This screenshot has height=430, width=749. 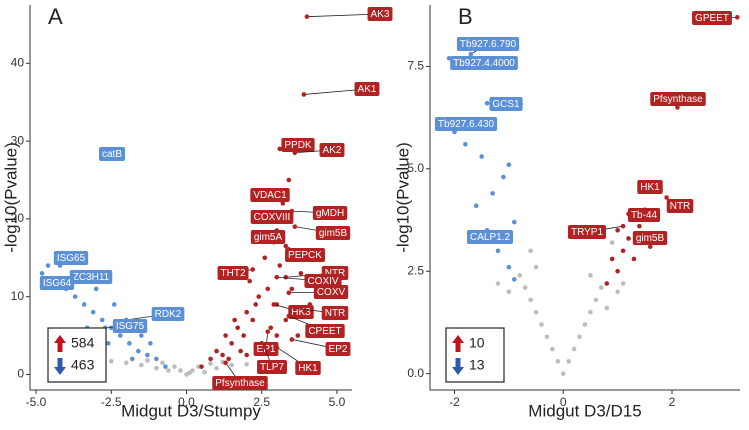 I want to click on gene-label-text: TRYP1, so click(x=587, y=232).